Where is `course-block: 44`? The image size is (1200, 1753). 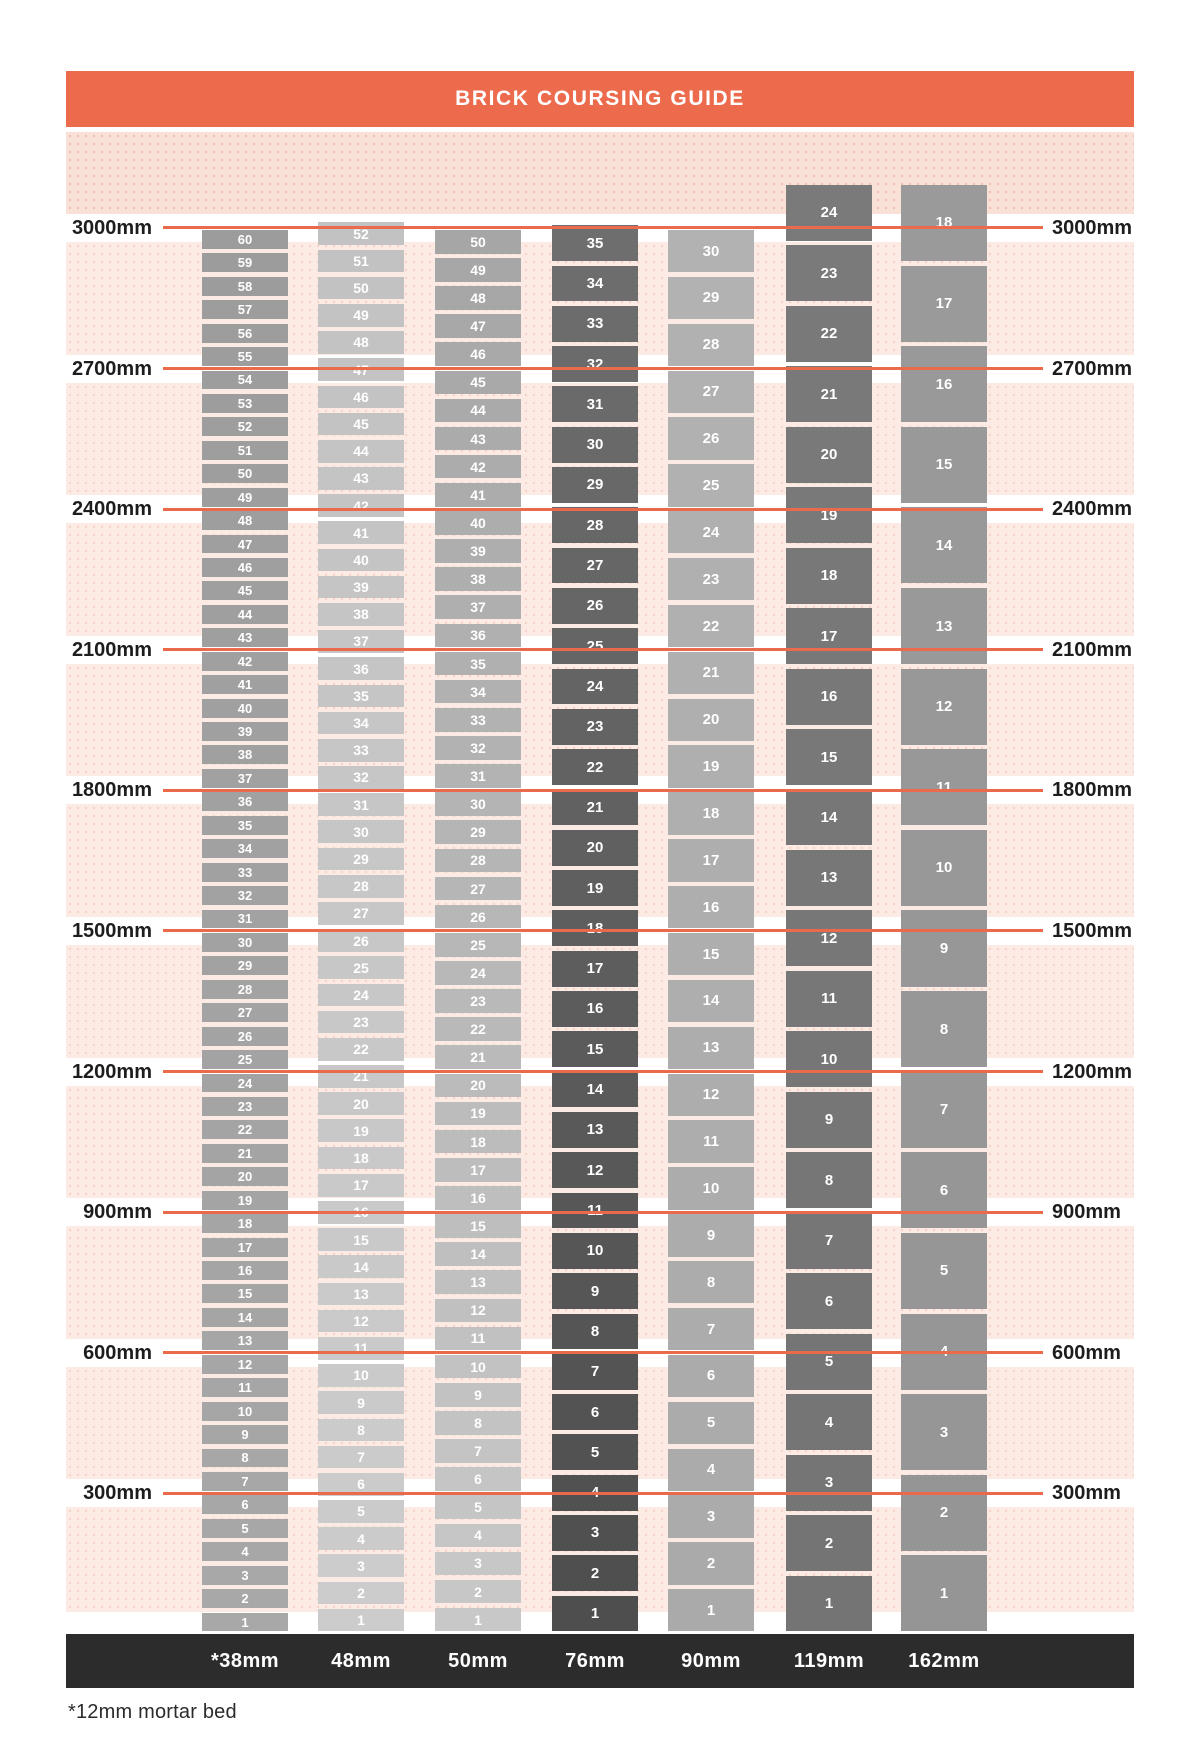 course-block: 44 is located at coordinates (245, 614).